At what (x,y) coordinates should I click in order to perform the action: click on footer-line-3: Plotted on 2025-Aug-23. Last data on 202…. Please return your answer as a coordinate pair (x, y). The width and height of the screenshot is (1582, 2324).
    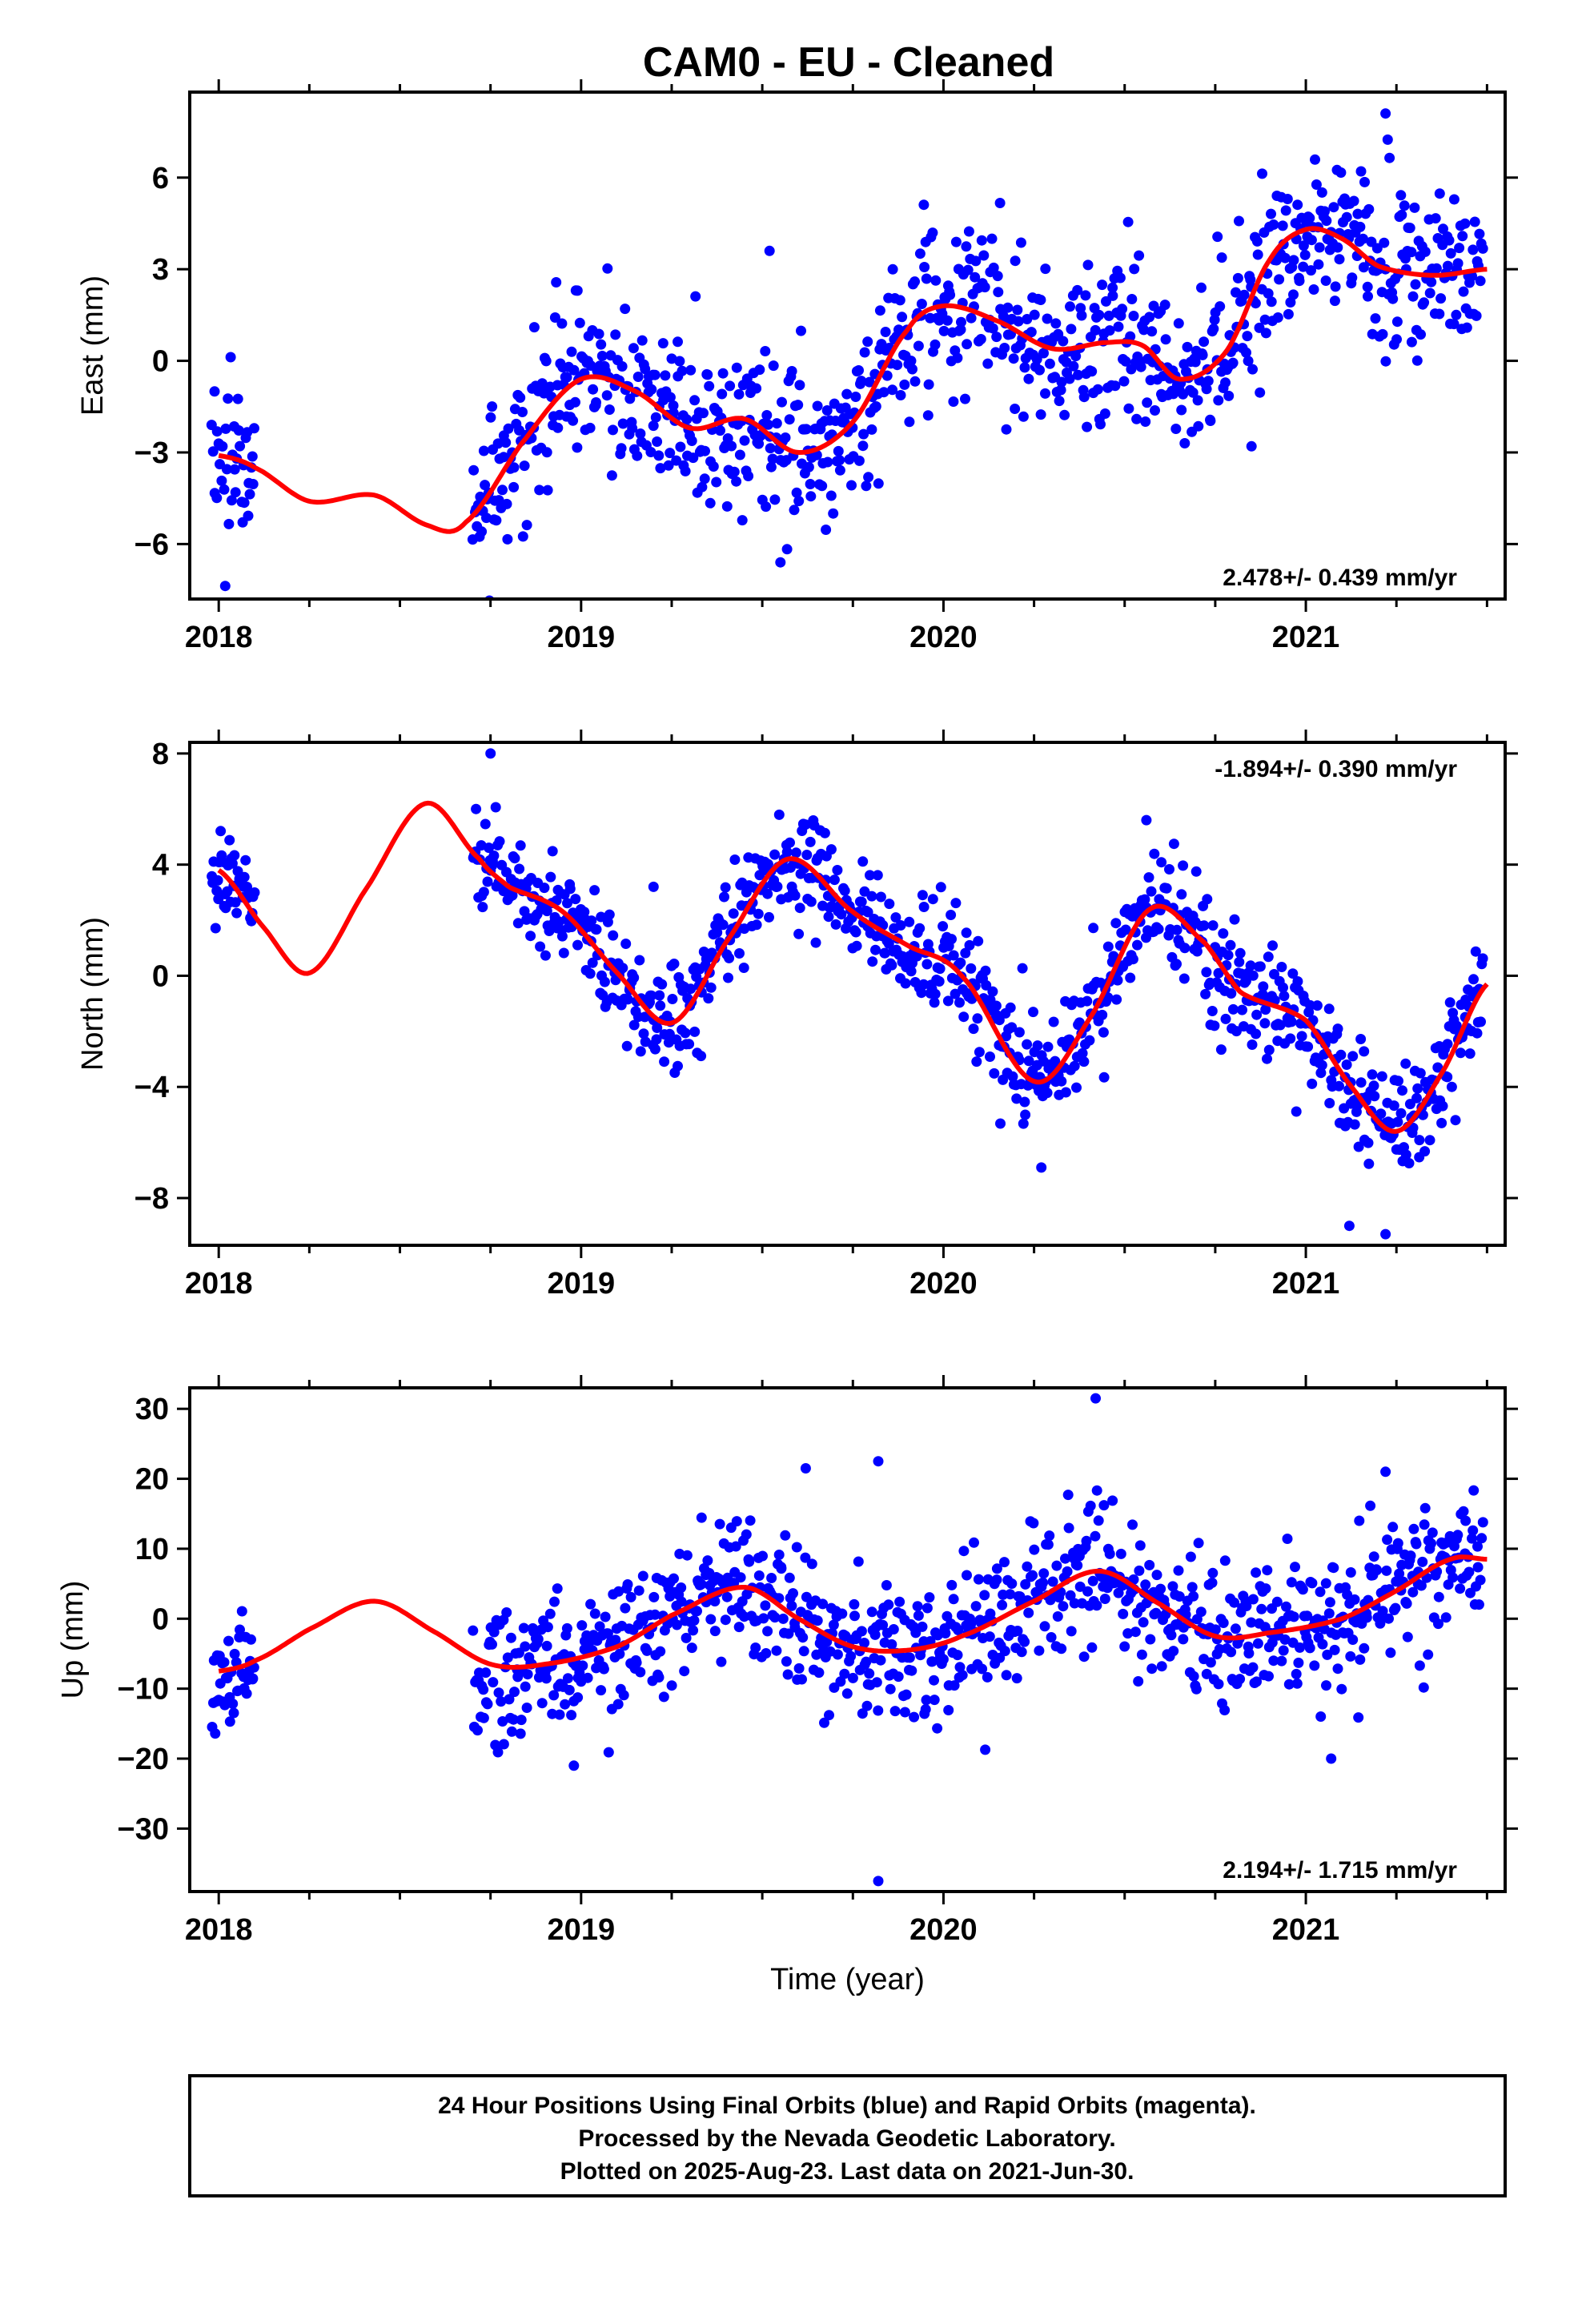
    Looking at the image, I should click on (847, 2171).